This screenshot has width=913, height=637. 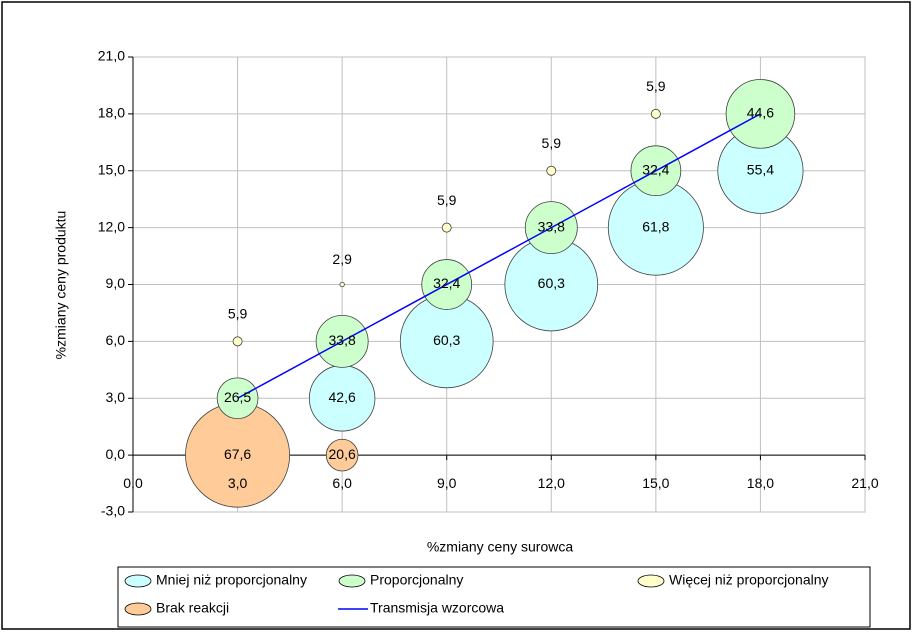 I want to click on x-tick-label: 0,0, so click(x=133, y=483).